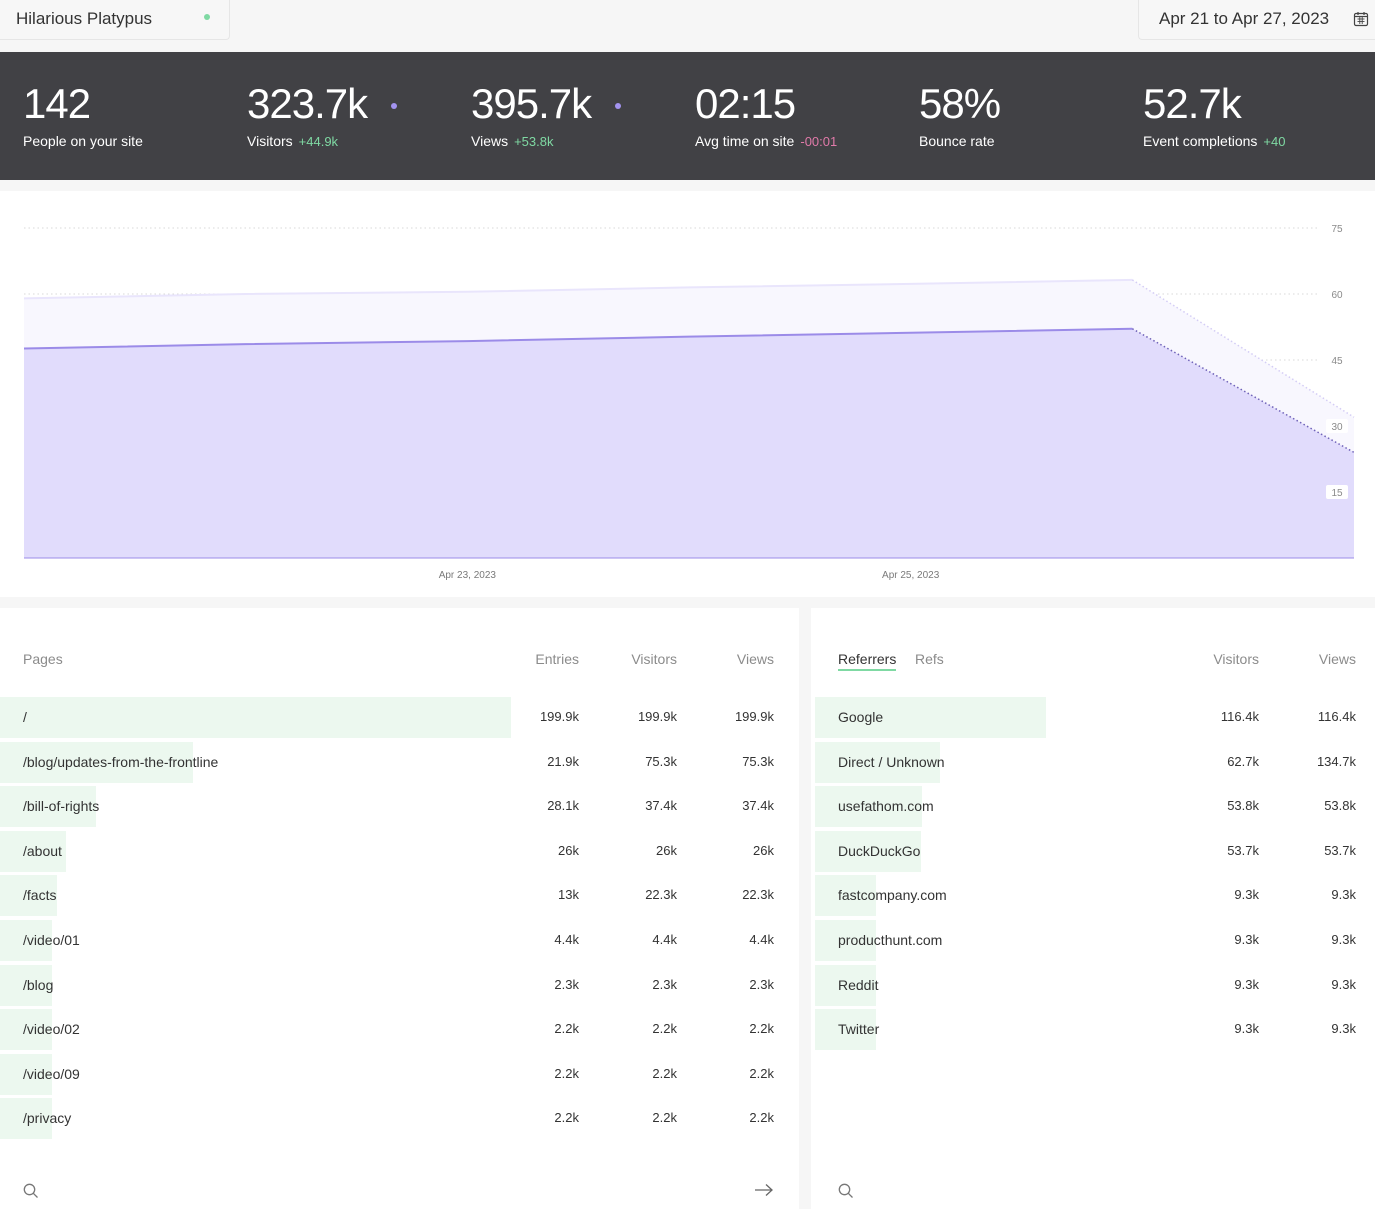 This screenshot has width=1375, height=1209. I want to click on table-row: /blog 2.3k 2.3k 2.3k, so click(399, 985).